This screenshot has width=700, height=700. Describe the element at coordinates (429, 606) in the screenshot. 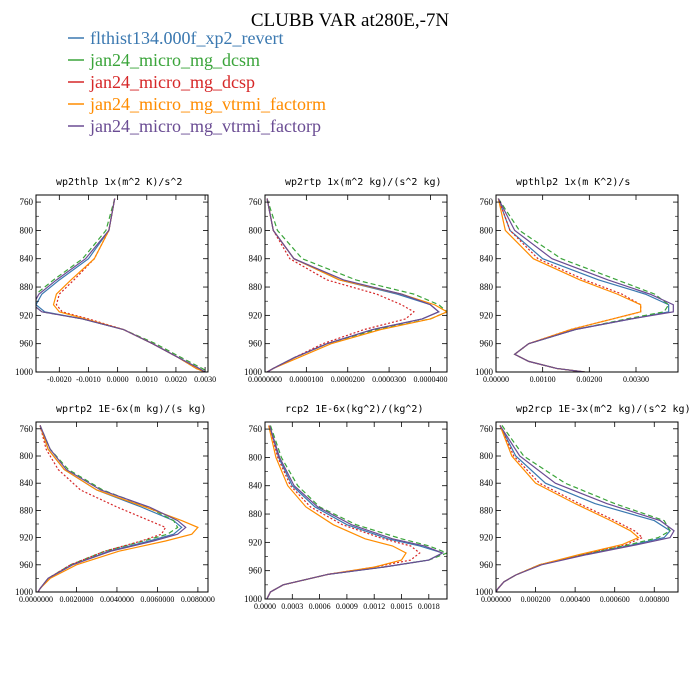

I see `x-tick-label: 0.0018` at that location.